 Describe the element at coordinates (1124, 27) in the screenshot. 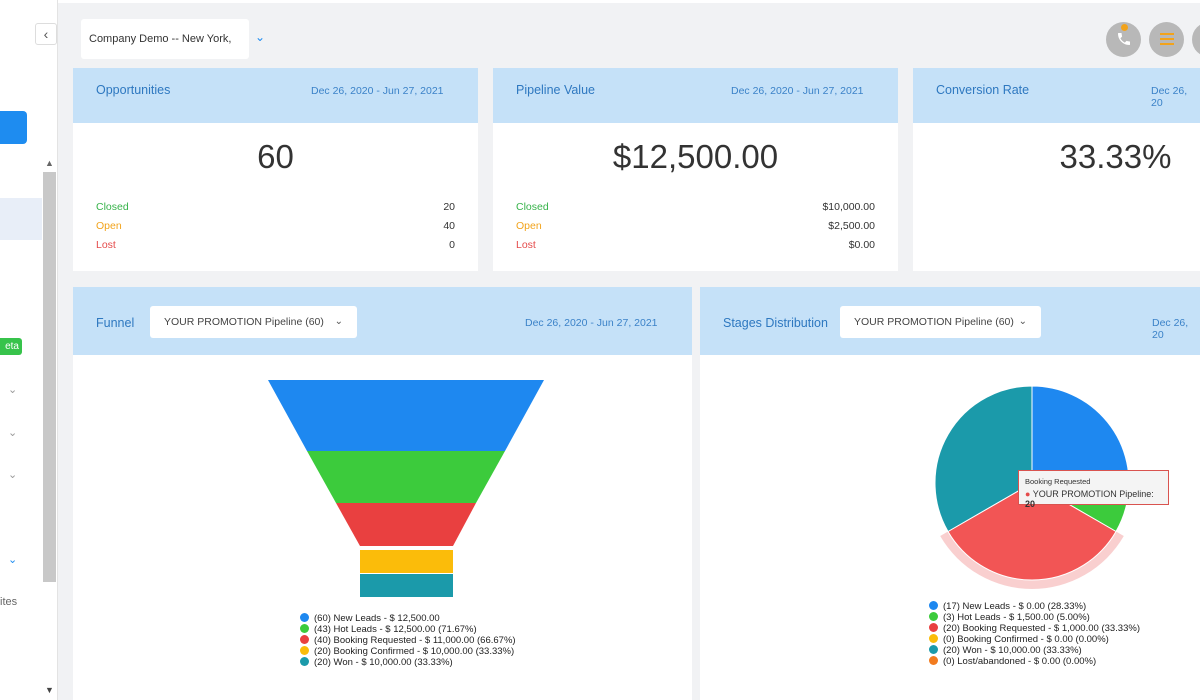

I see `notification-dot` at that location.